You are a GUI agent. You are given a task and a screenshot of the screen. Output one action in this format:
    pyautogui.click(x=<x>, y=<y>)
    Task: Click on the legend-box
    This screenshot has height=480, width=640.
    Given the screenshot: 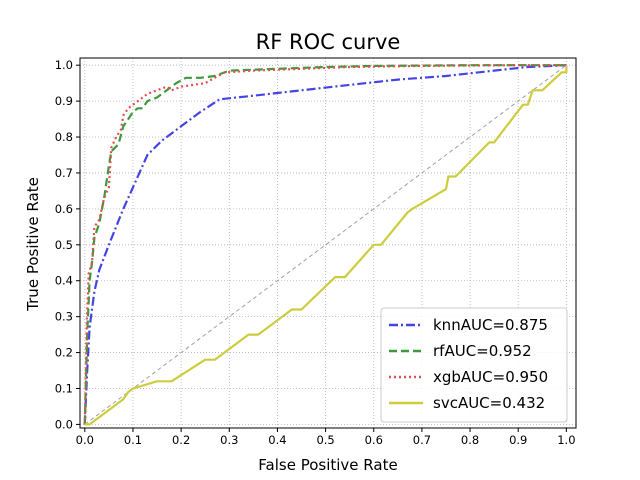 What is the action you would take?
    pyautogui.click(x=474, y=365)
    